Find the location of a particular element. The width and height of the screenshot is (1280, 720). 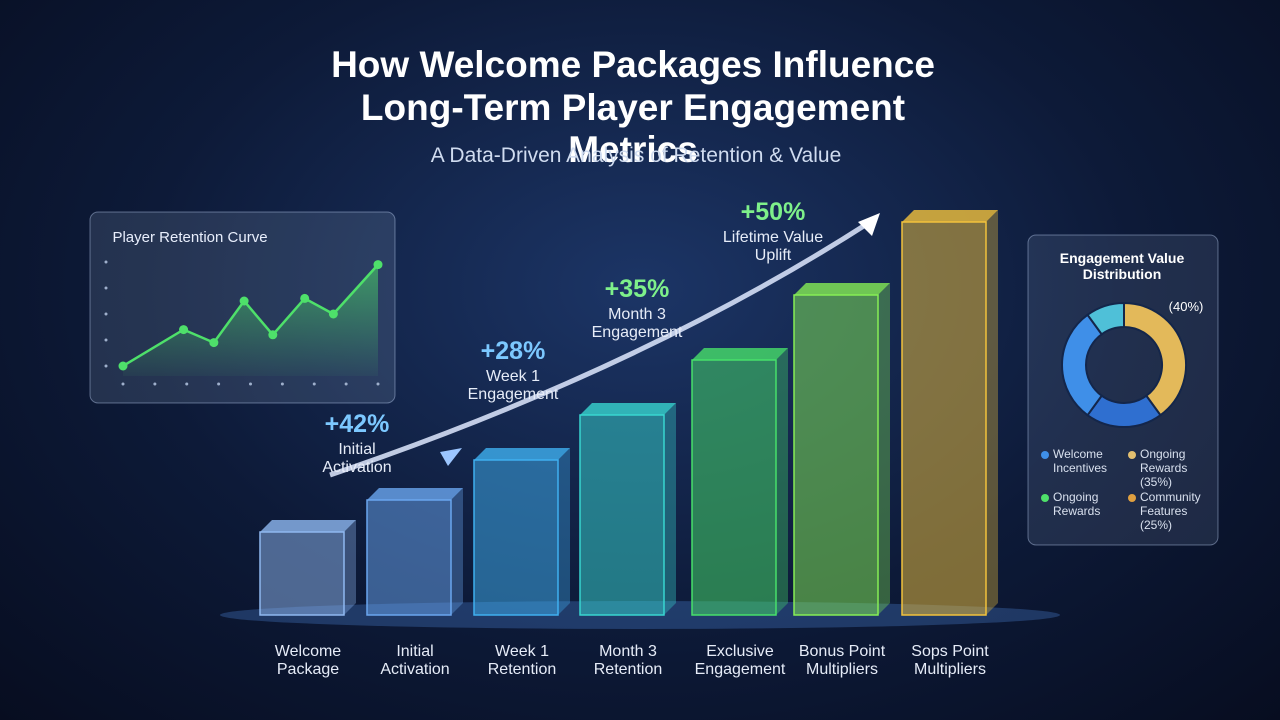

pie-panel is located at coordinates (1123, 390).